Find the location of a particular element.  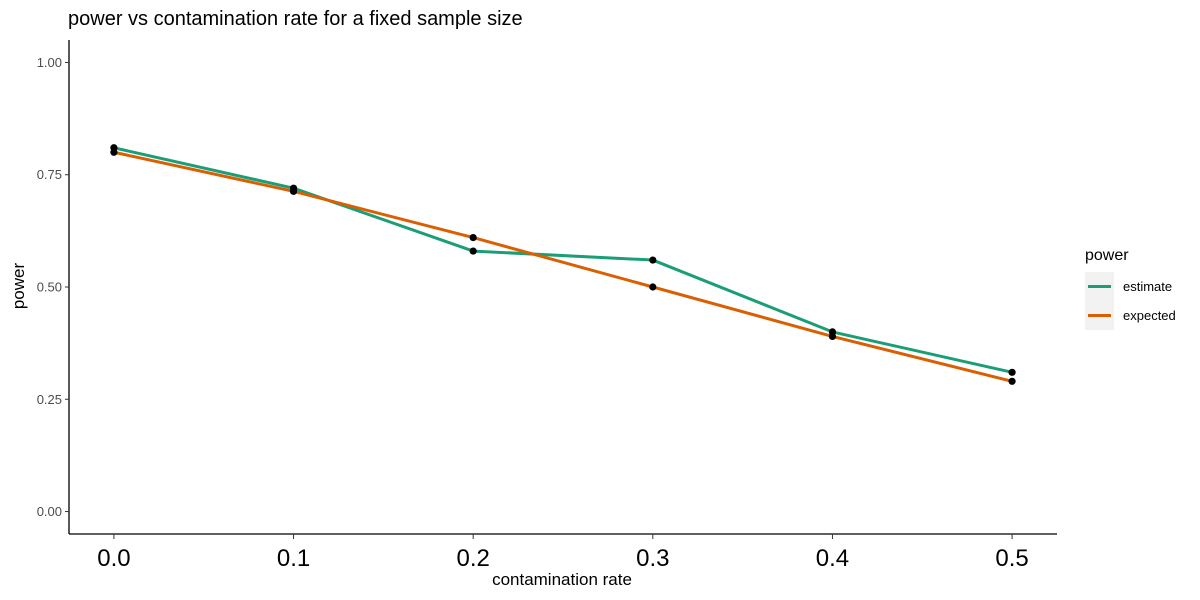

x-axis-title: contamination rate is located at coordinates (562, 579).